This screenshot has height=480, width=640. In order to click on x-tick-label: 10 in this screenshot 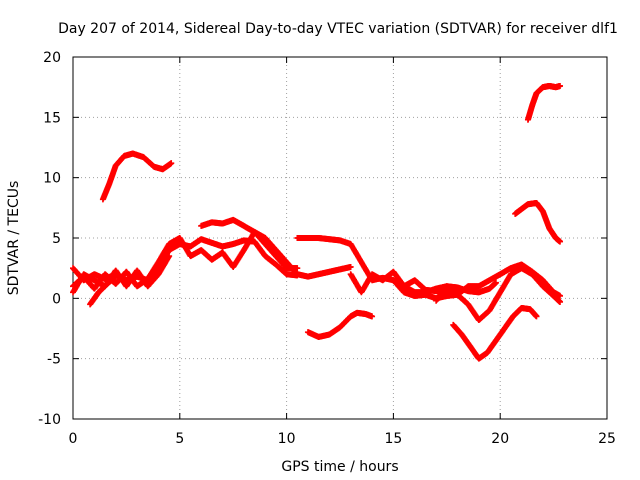, I will do `click(287, 439)`.